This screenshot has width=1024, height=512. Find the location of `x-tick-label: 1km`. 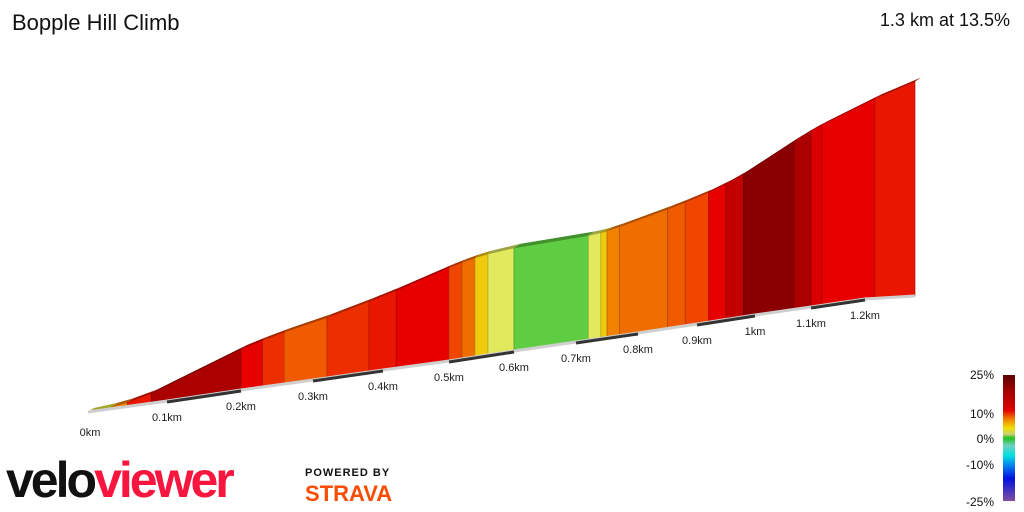

x-tick-label: 1km is located at coordinates (755, 332).